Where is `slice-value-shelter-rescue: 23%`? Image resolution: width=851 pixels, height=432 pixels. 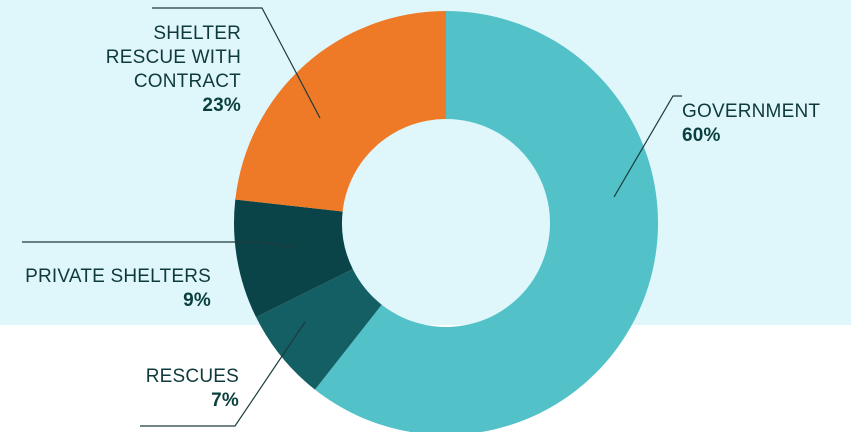 slice-value-shelter-rescue: 23% is located at coordinates (221, 105).